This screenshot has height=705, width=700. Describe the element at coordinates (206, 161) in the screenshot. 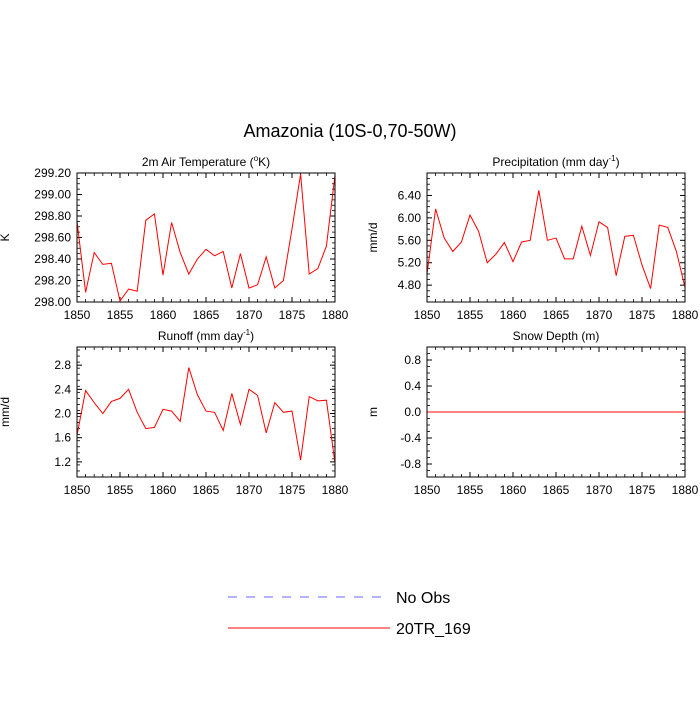

I see `panel-title: 2m Air Temperature (oK)` at that location.